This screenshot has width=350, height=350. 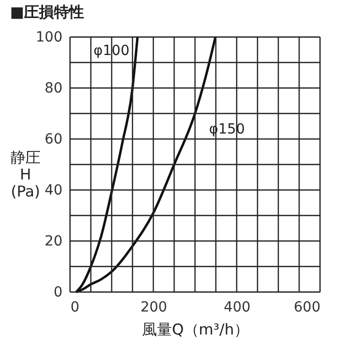 What do you see at coordinates (237, 308) in the screenshot?
I see `x-tick-label: 400` at bounding box center [237, 308].